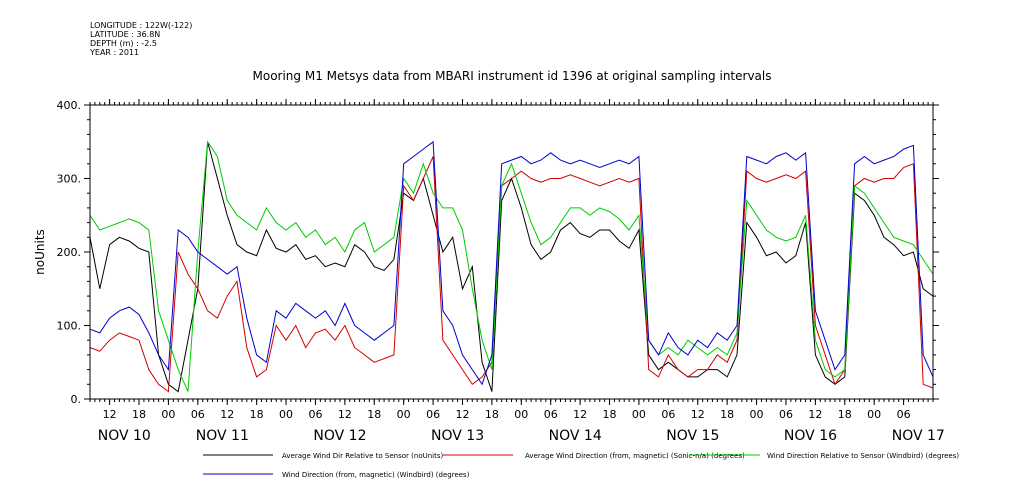  I want to click on y-tick-label: 0., so click(76, 399).